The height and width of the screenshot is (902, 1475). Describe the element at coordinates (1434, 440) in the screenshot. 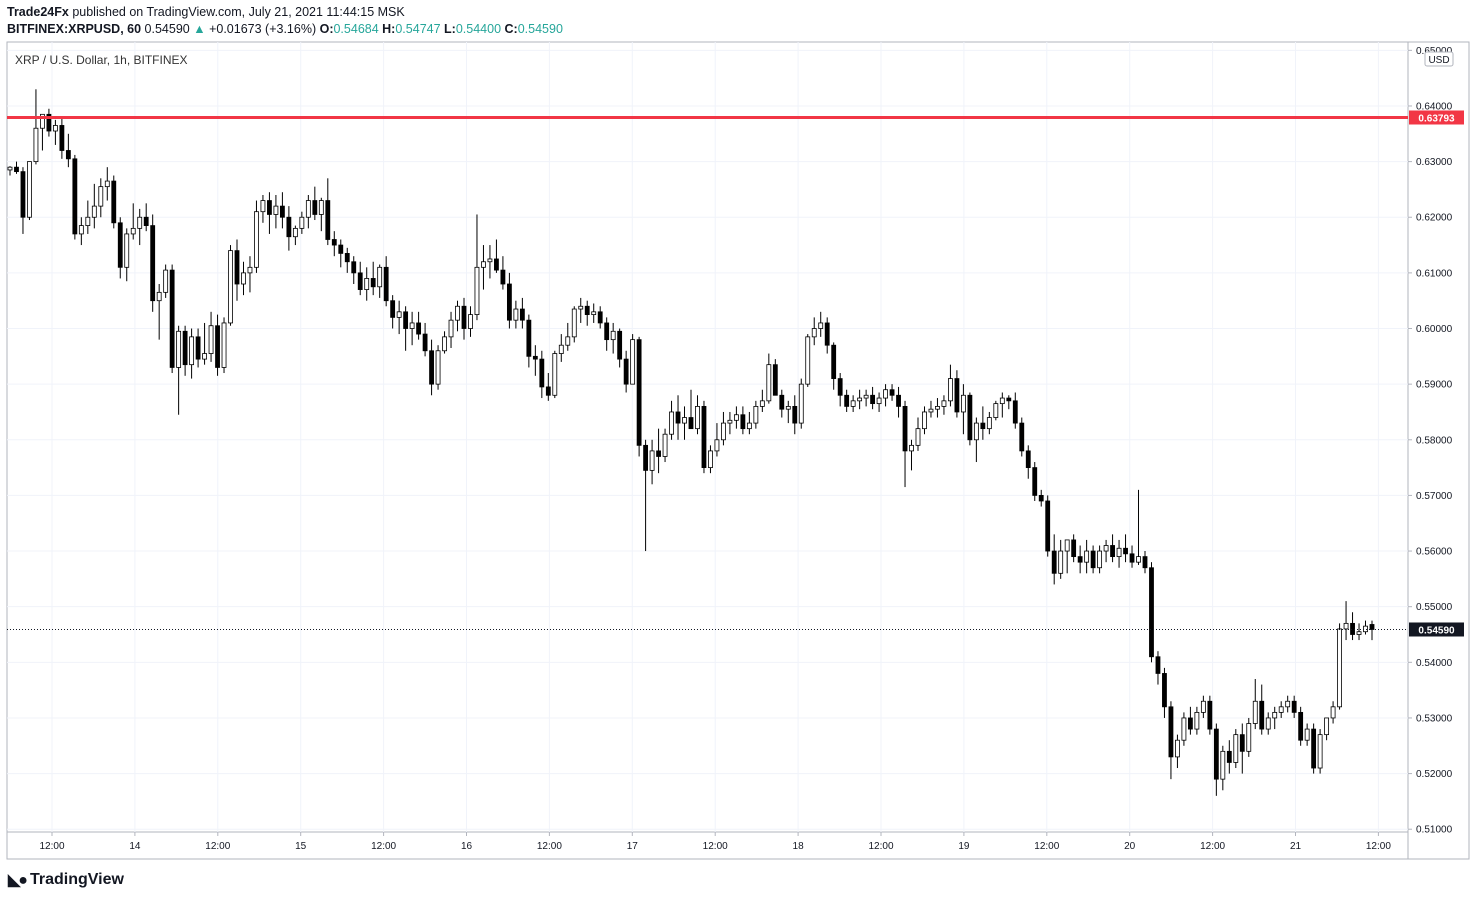

I see `price-tick-label: 0.58000` at that location.